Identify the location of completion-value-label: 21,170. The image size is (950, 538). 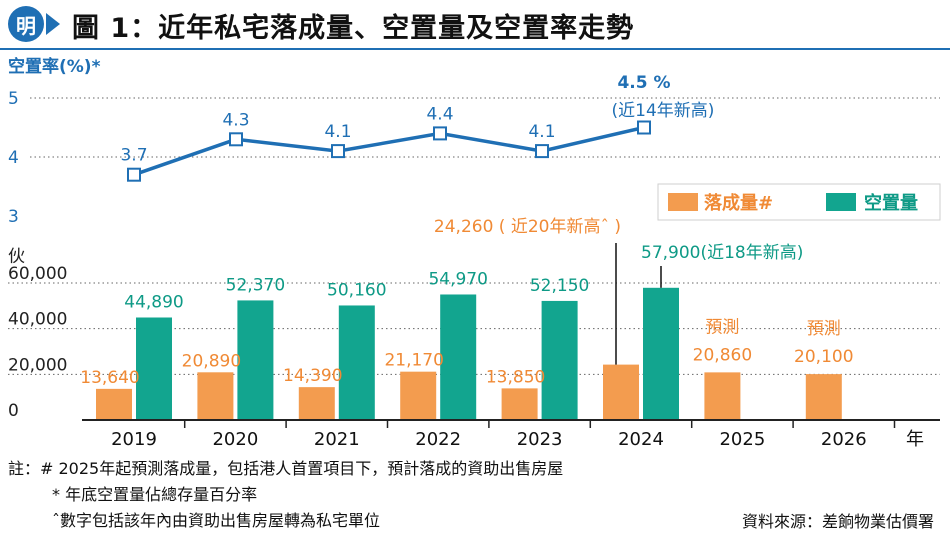
(413, 361).